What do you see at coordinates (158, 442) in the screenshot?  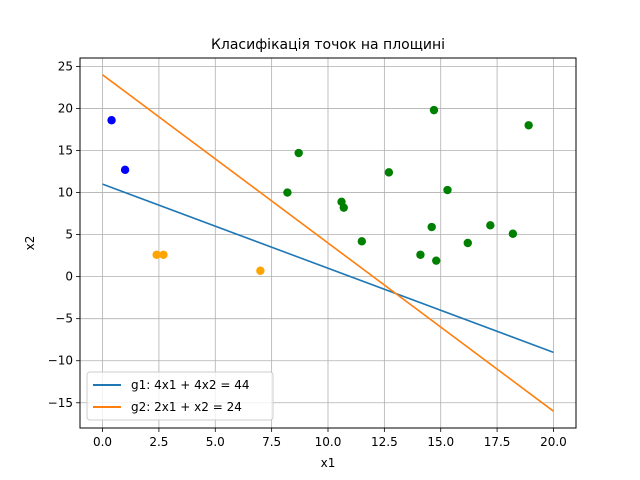 I see `x-tick-label: 2.5` at bounding box center [158, 442].